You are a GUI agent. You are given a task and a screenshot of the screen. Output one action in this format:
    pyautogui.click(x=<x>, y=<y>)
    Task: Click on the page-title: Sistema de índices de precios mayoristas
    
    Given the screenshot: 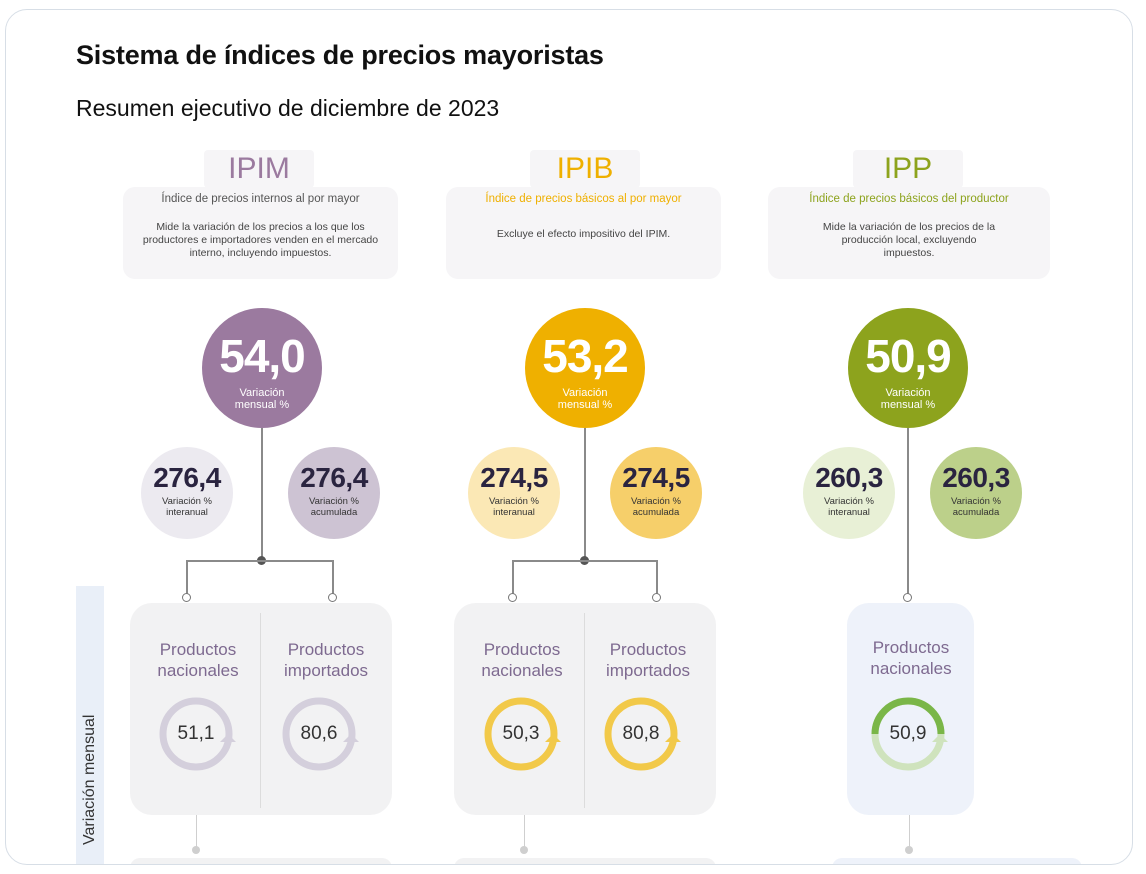 What is the action you would take?
    pyautogui.click(x=340, y=55)
    